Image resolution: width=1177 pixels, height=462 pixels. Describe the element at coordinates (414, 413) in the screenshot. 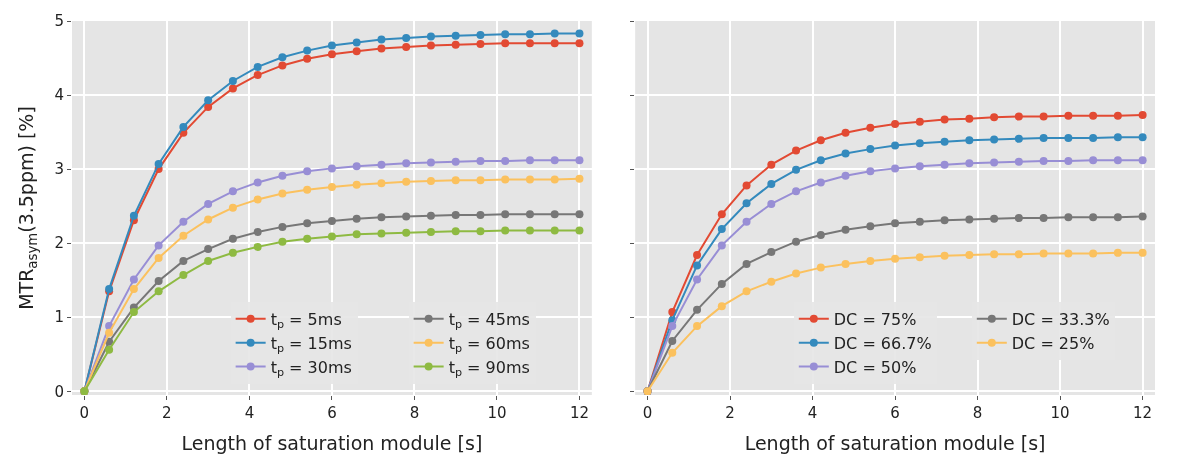

I see `x-tick-label: 8` at that location.